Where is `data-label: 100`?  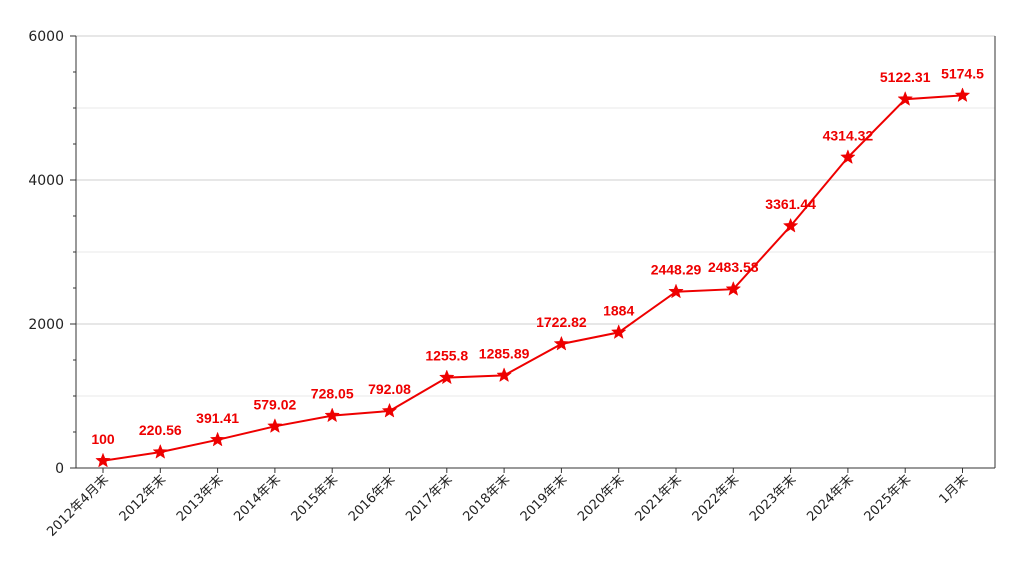 data-label: 100 is located at coordinates (103, 439).